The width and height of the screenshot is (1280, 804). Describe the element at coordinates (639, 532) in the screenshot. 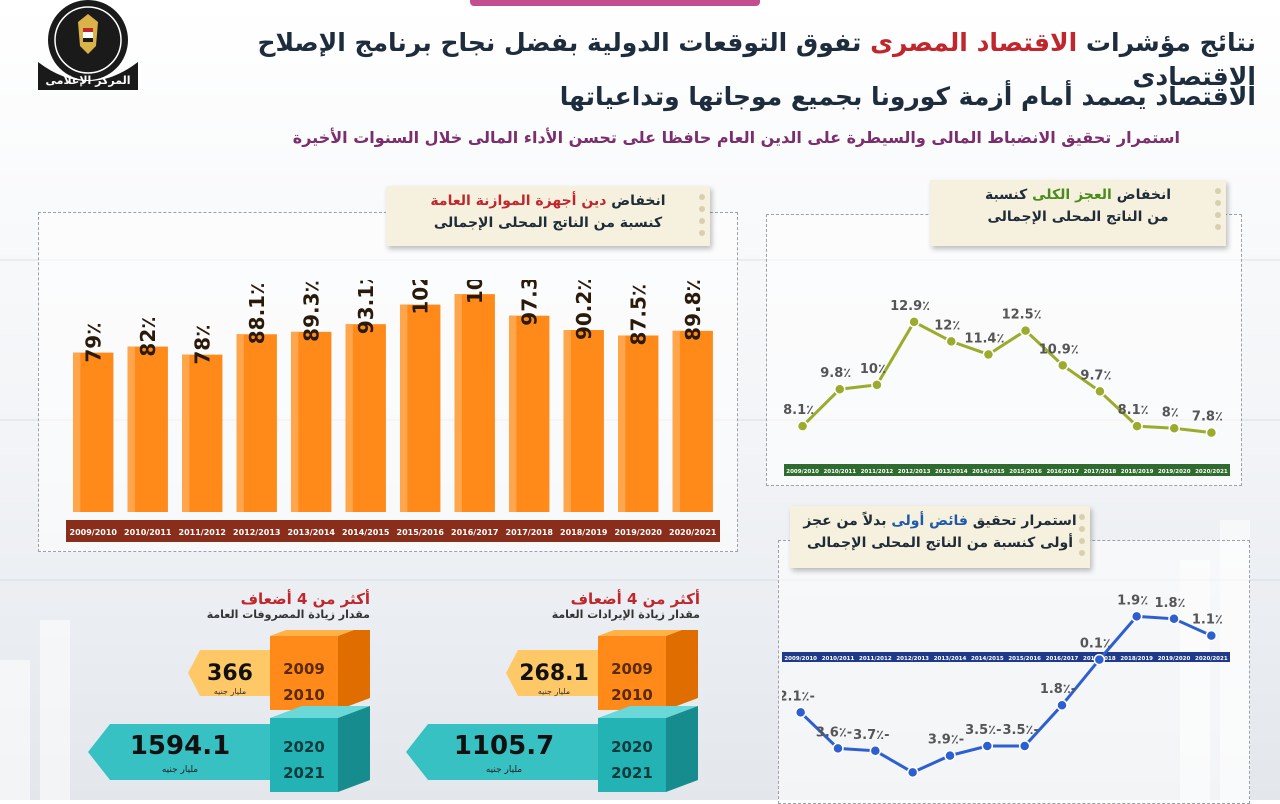

I see `debt-category-label: 2019/2020` at that location.